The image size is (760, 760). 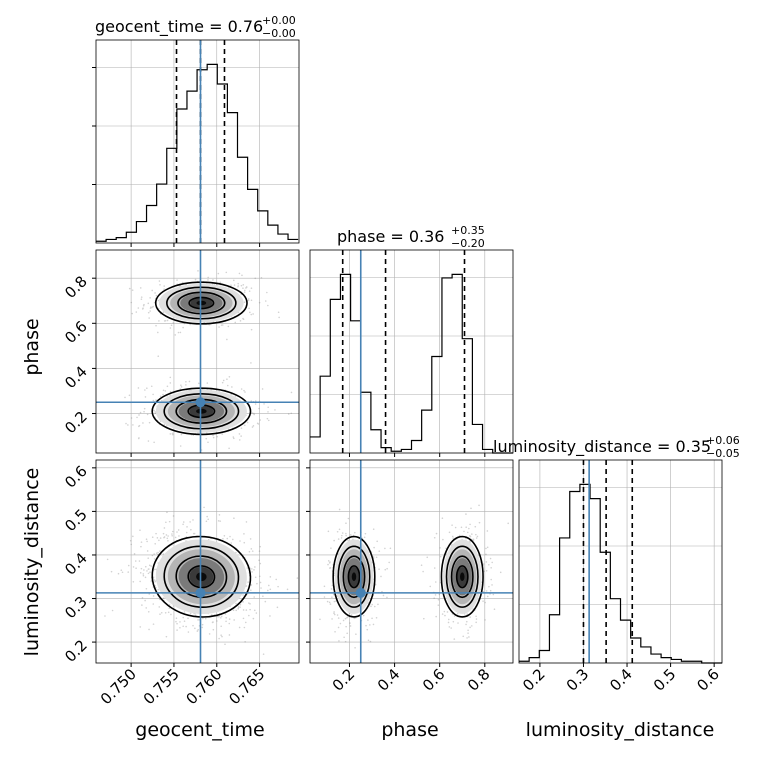 What do you see at coordinates (390, 236) in the screenshot?
I see `title-1-label: phase = 0.36` at bounding box center [390, 236].